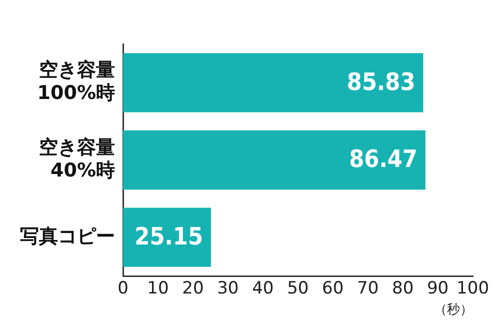  What do you see at coordinates (76, 81) in the screenshot?
I see `y-tick-label: 空き容量 100%時` at bounding box center [76, 81].